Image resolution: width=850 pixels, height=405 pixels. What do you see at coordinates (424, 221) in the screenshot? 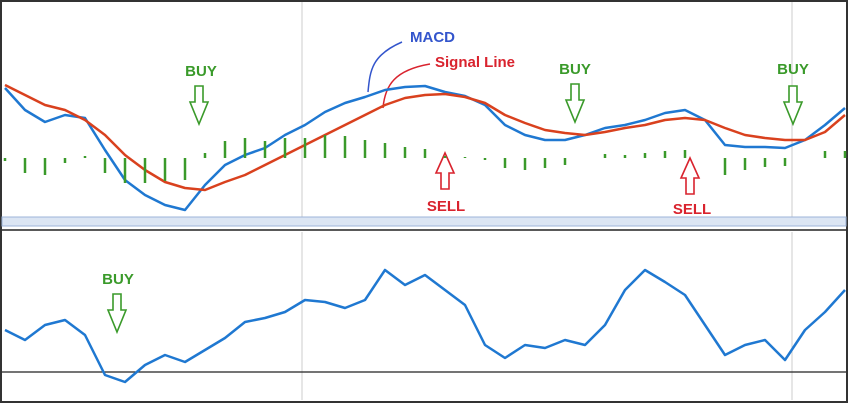
I see `panel-separator` at bounding box center [424, 221].